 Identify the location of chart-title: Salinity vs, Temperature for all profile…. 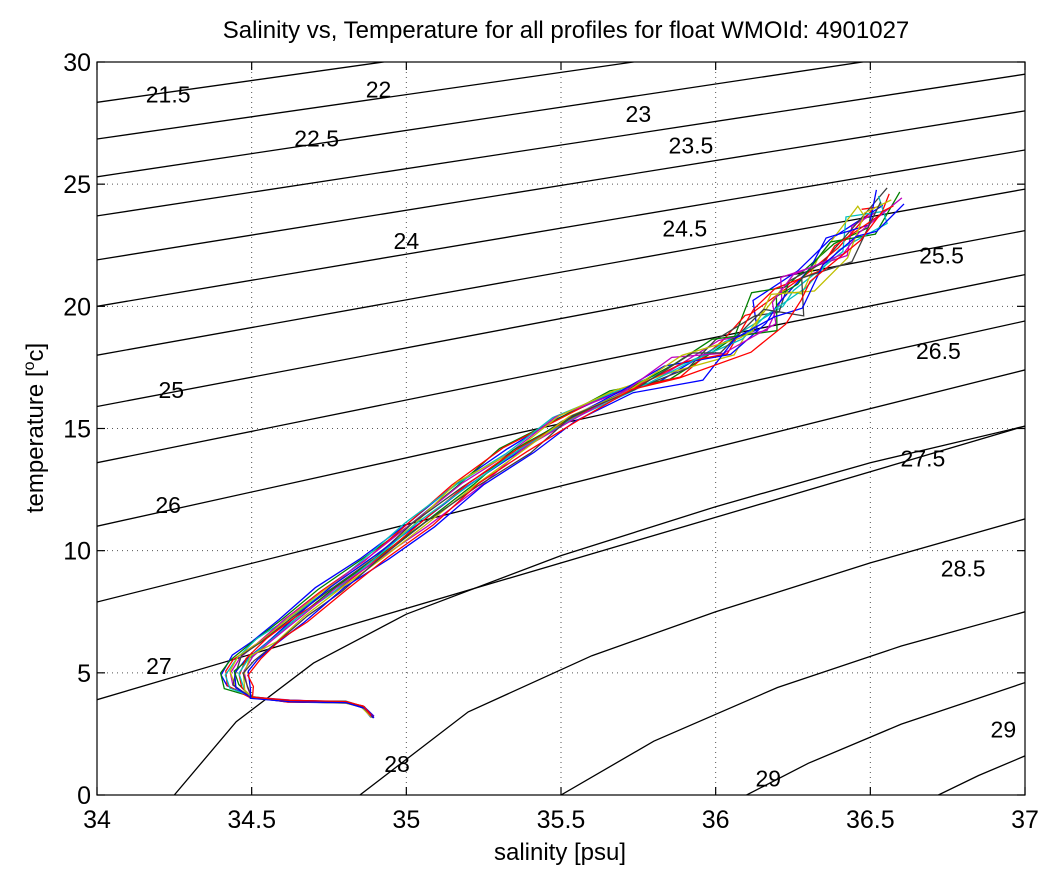
(566, 30).